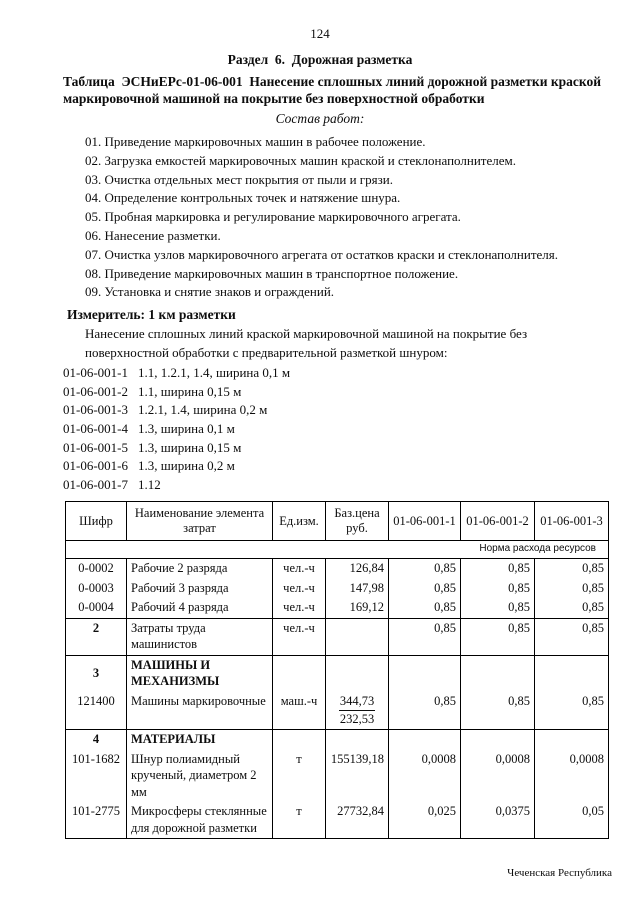 Image resolution: width=640 pixels, height=905 pixels. I want to click on cell-code: 121400, so click(96, 710).